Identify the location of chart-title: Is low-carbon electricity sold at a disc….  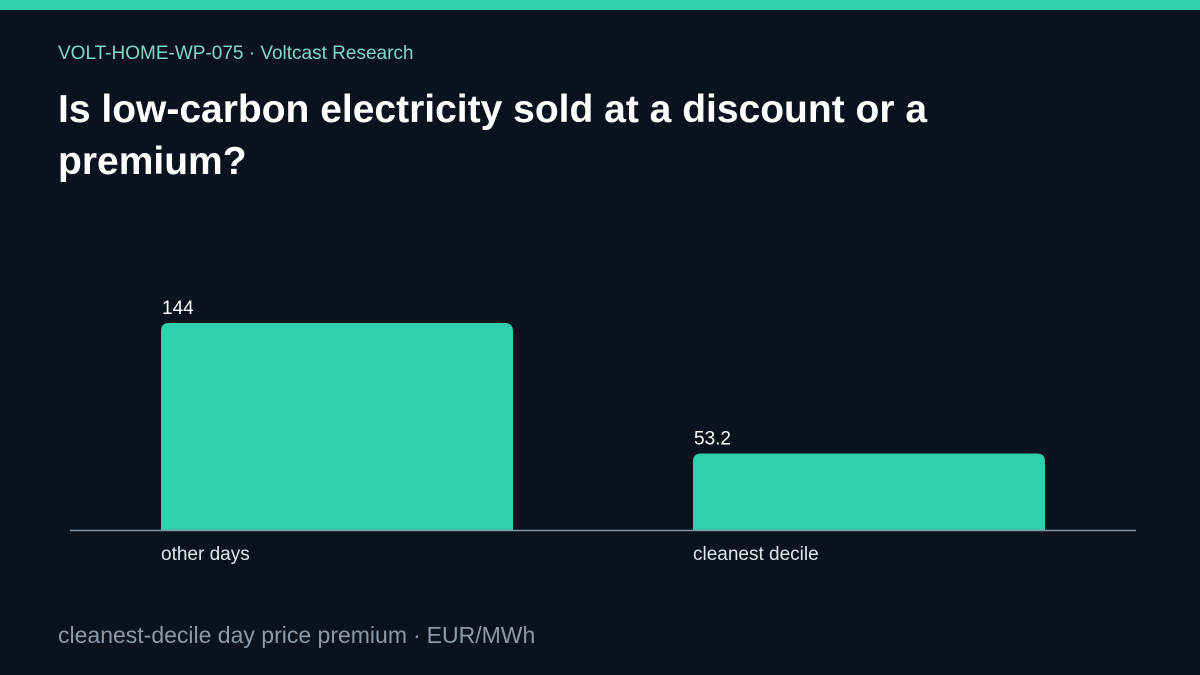
(493, 135).